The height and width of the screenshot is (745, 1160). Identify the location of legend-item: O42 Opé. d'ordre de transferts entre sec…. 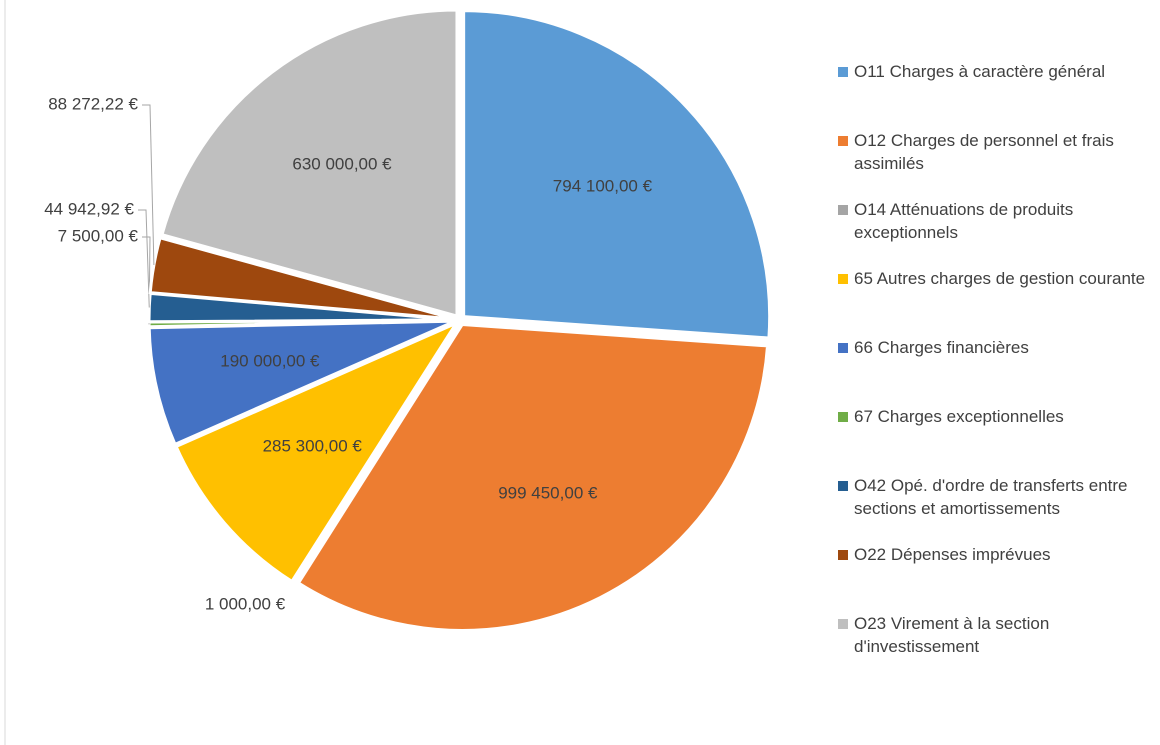
(996, 508).